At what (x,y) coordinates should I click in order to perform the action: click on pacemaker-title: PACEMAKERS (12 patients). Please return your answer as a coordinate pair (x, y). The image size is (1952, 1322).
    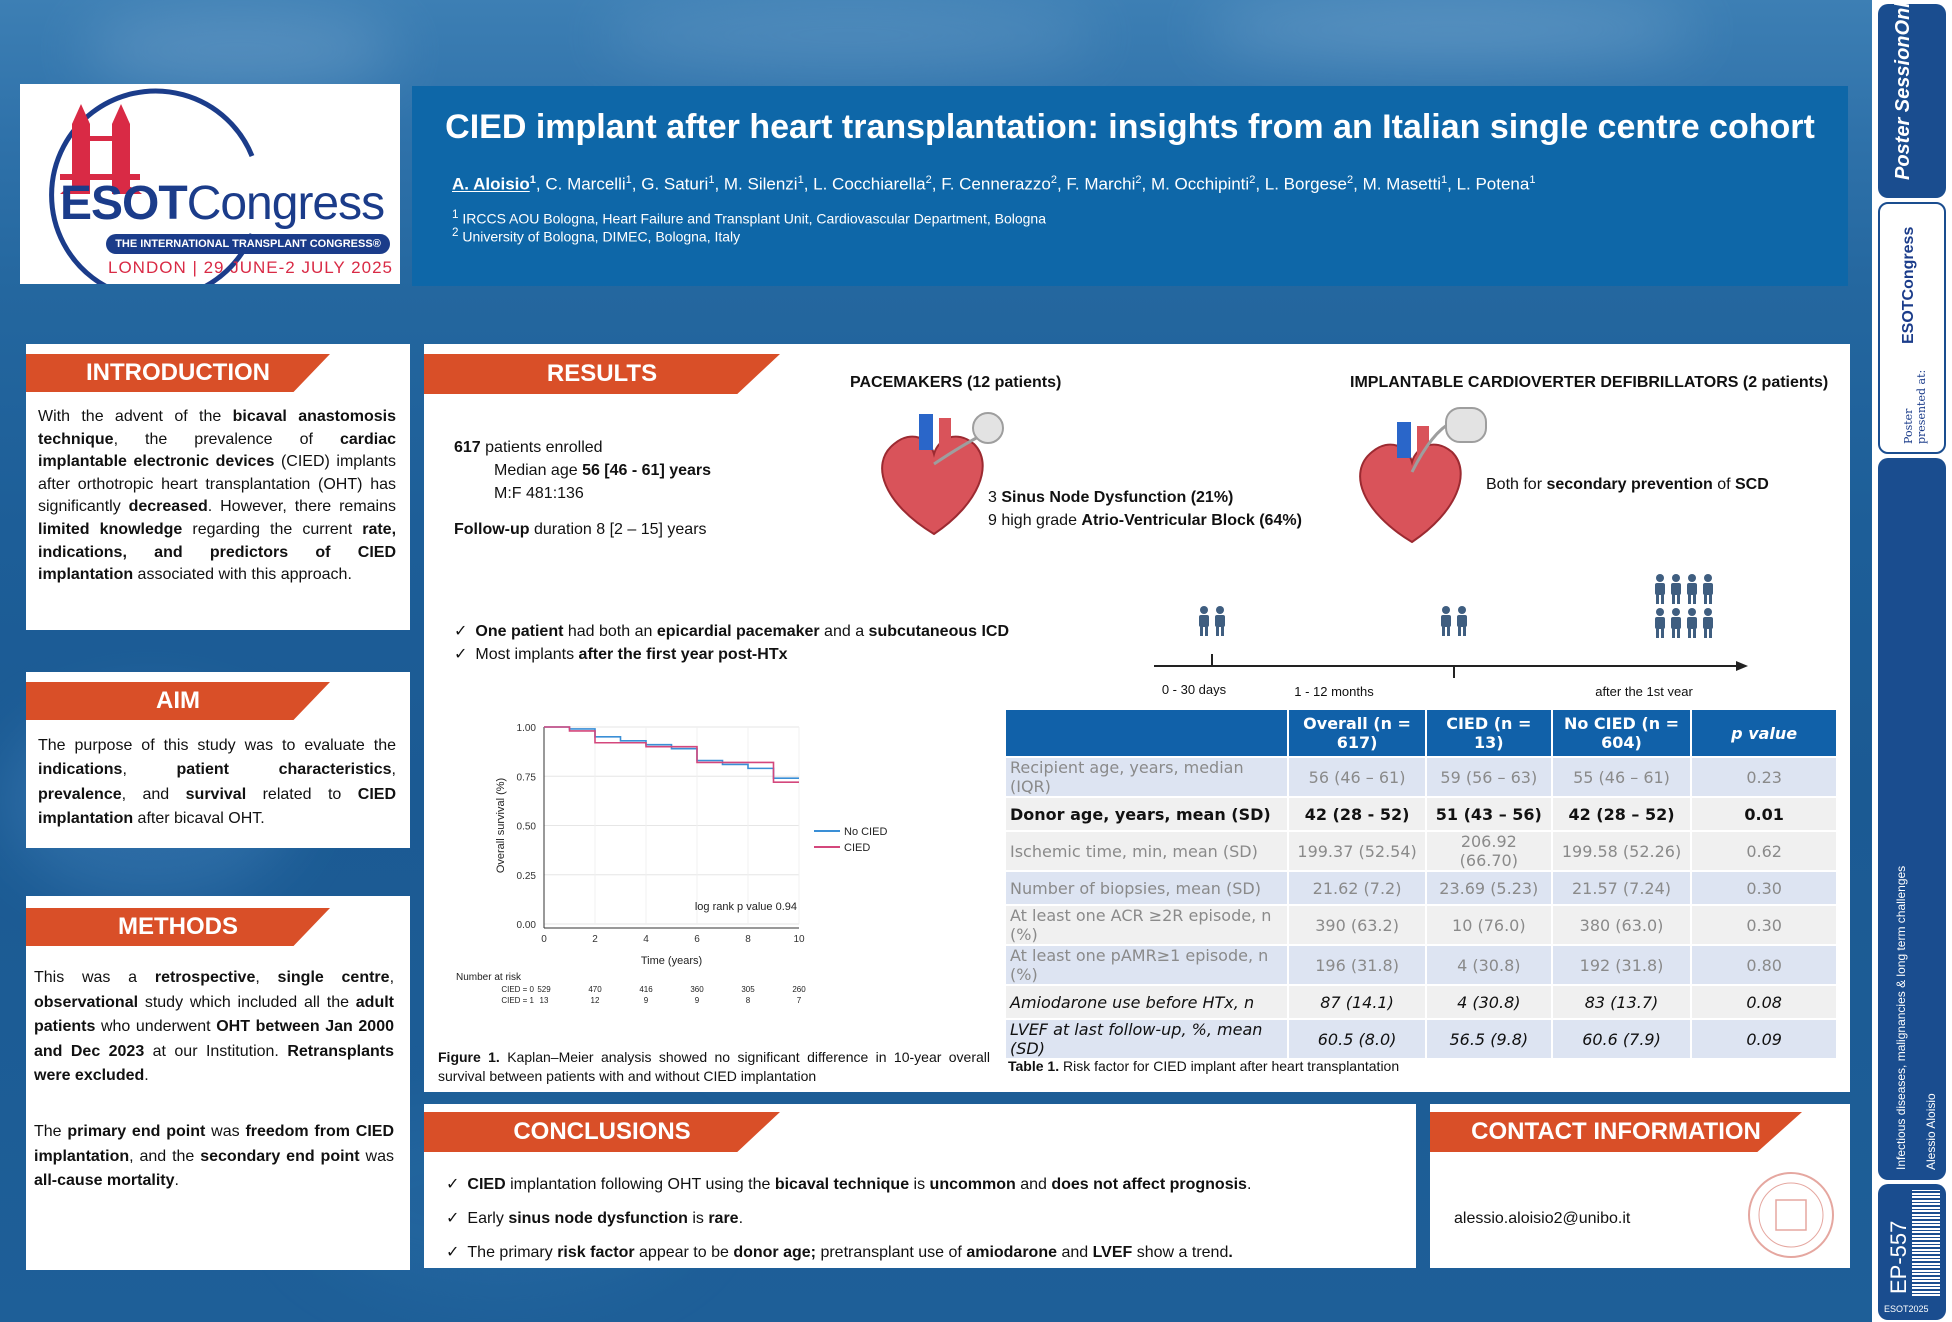
    Looking at the image, I should click on (956, 382).